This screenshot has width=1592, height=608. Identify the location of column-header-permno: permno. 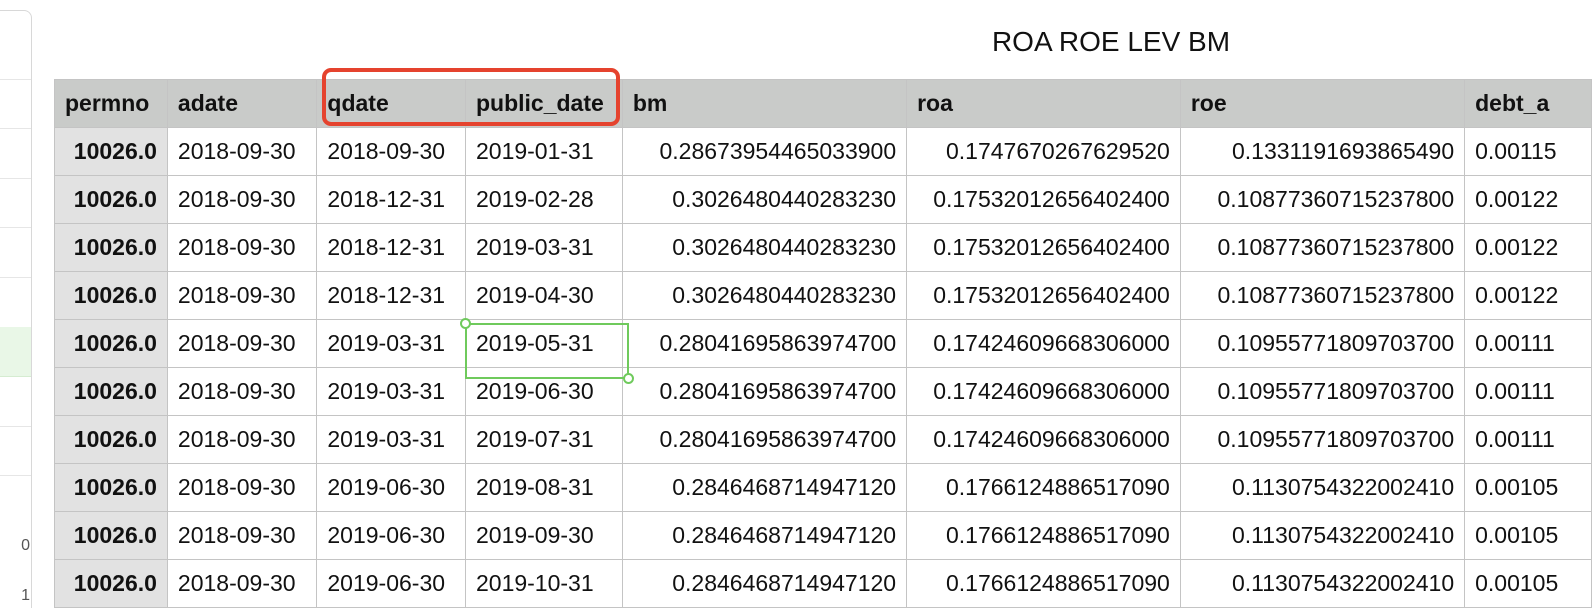
(111, 103).